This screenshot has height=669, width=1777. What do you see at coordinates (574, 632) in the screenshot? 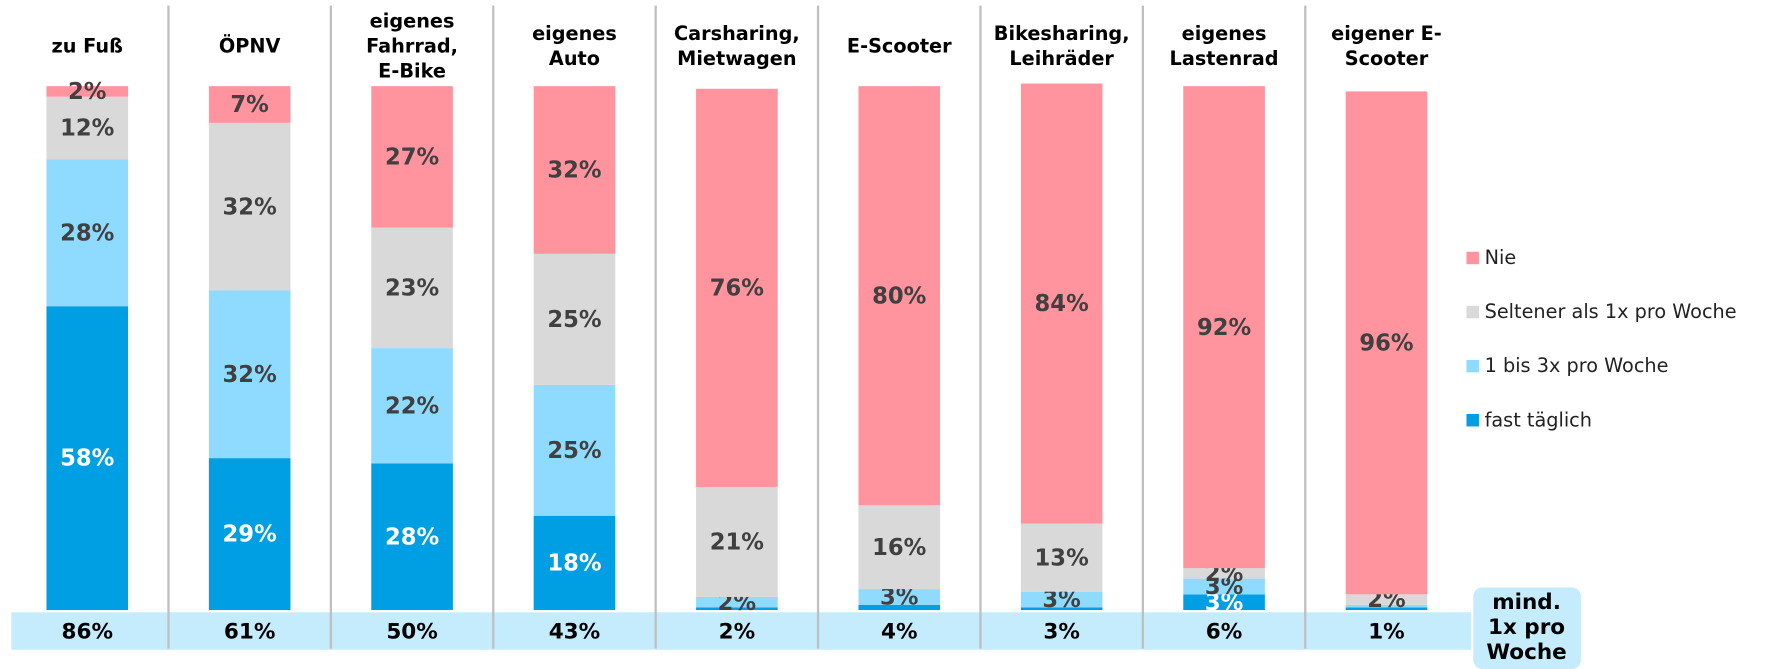
I see `total-value: 43%` at bounding box center [574, 632].